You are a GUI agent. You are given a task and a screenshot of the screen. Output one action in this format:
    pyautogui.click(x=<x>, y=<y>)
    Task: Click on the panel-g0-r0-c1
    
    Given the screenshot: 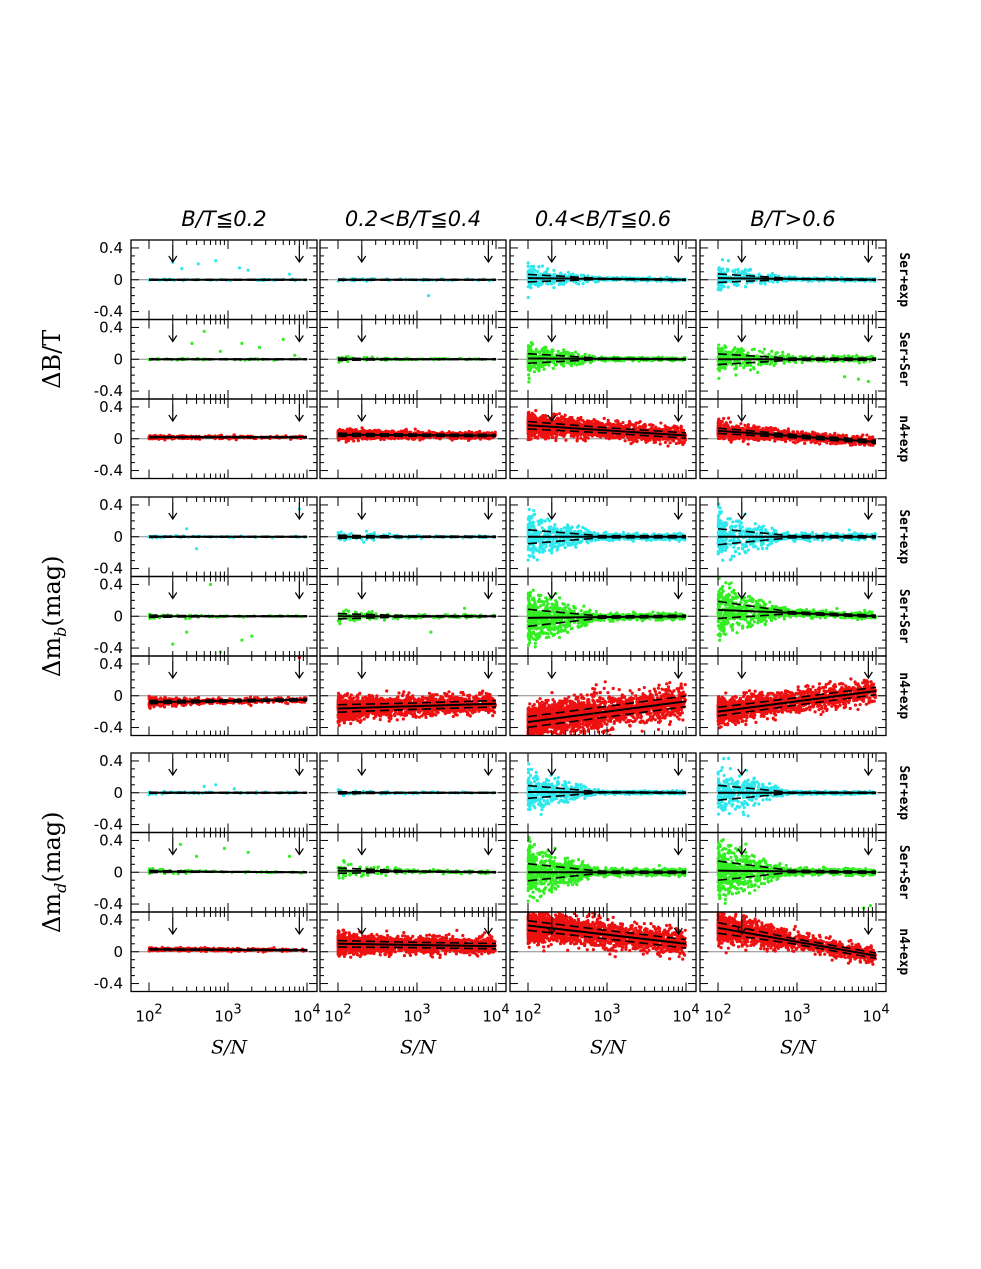 What is the action you would take?
    pyautogui.click(x=413, y=280)
    